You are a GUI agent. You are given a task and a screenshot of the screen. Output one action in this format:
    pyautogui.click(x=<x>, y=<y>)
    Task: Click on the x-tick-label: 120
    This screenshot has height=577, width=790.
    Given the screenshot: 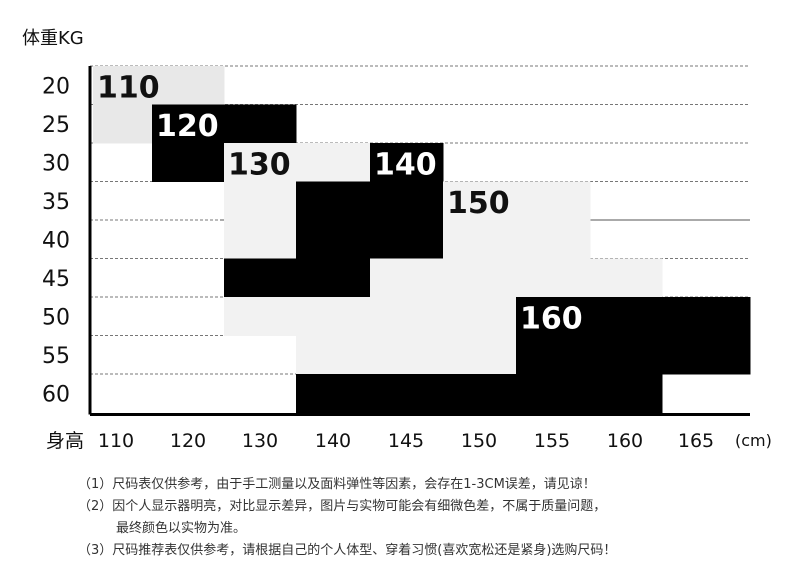 What is the action you would take?
    pyautogui.click(x=188, y=441)
    